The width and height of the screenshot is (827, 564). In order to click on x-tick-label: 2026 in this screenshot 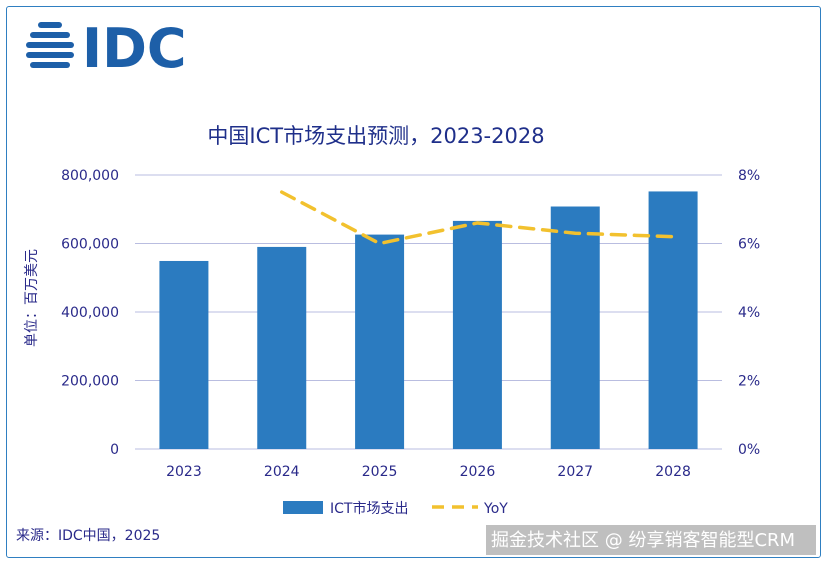, I will do `click(478, 472)`.